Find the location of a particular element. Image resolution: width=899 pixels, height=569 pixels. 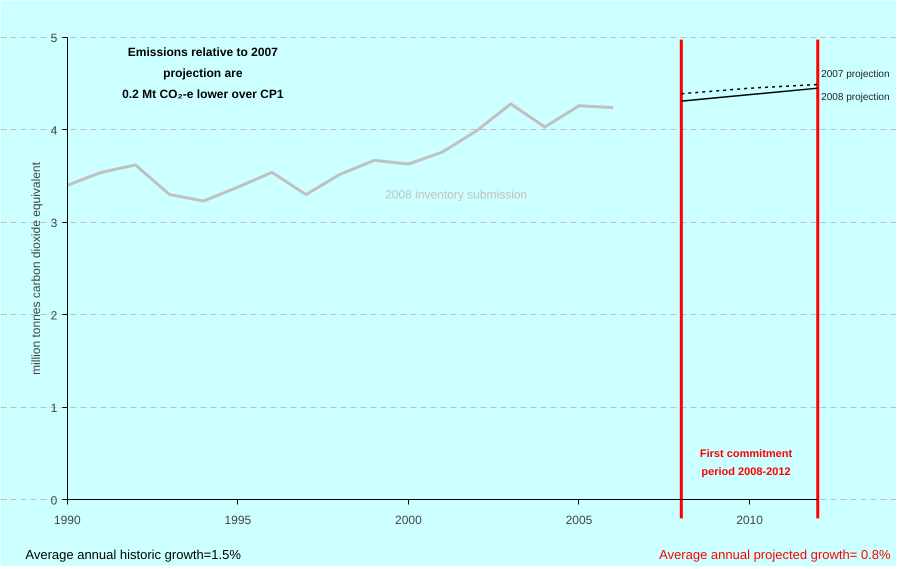

x-tick-label: 2005 is located at coordinates (579, 519).